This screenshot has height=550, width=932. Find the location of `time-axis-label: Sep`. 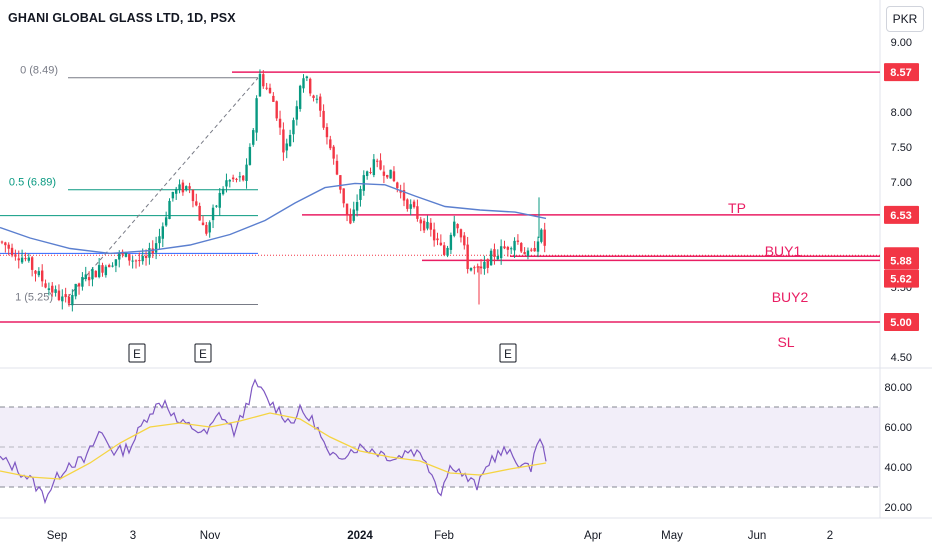

time-axis-label: Sep is located at coordinates (57, 536).